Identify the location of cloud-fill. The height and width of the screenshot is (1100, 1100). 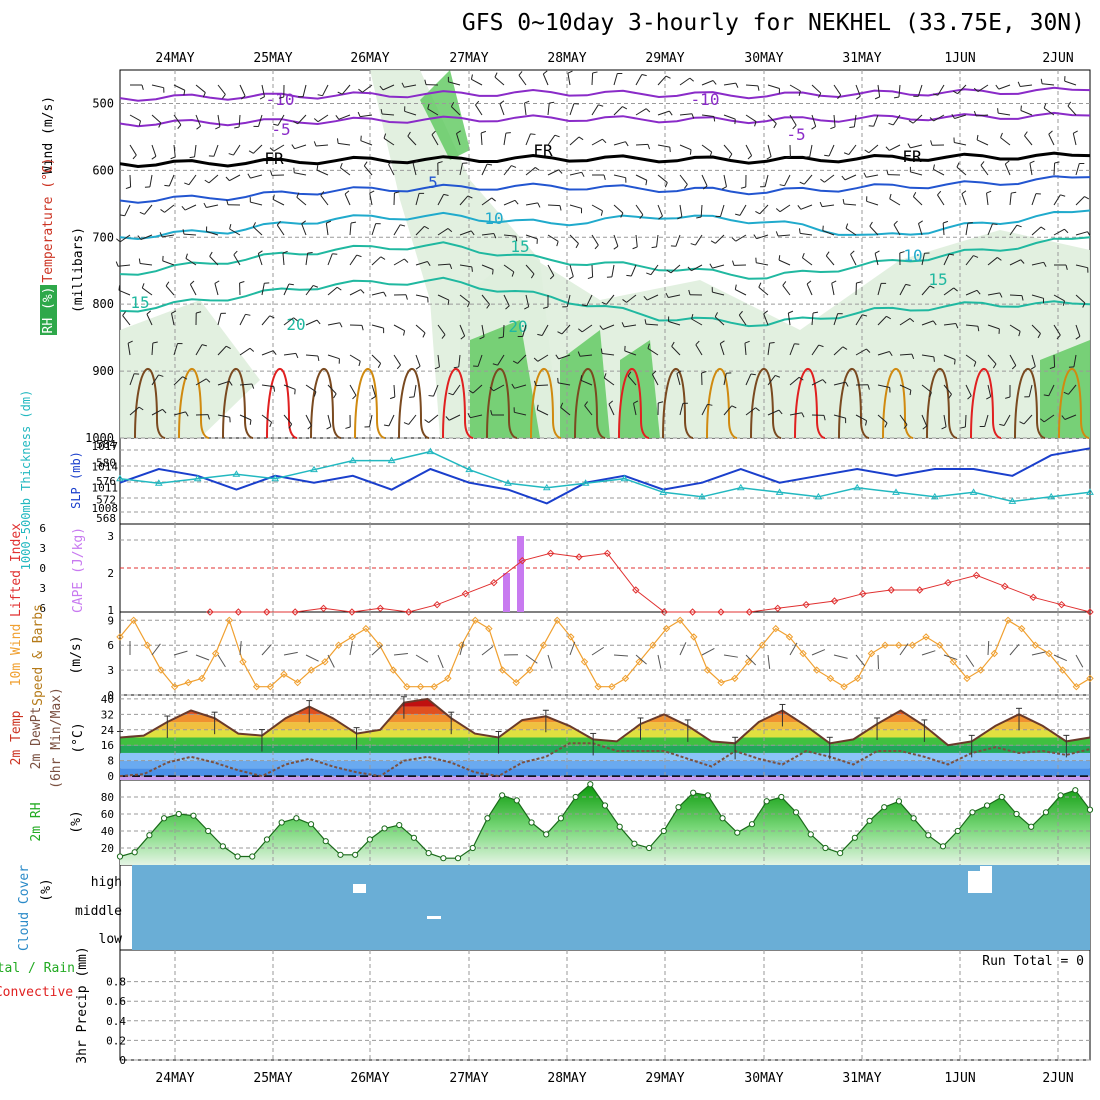
(611, 907).